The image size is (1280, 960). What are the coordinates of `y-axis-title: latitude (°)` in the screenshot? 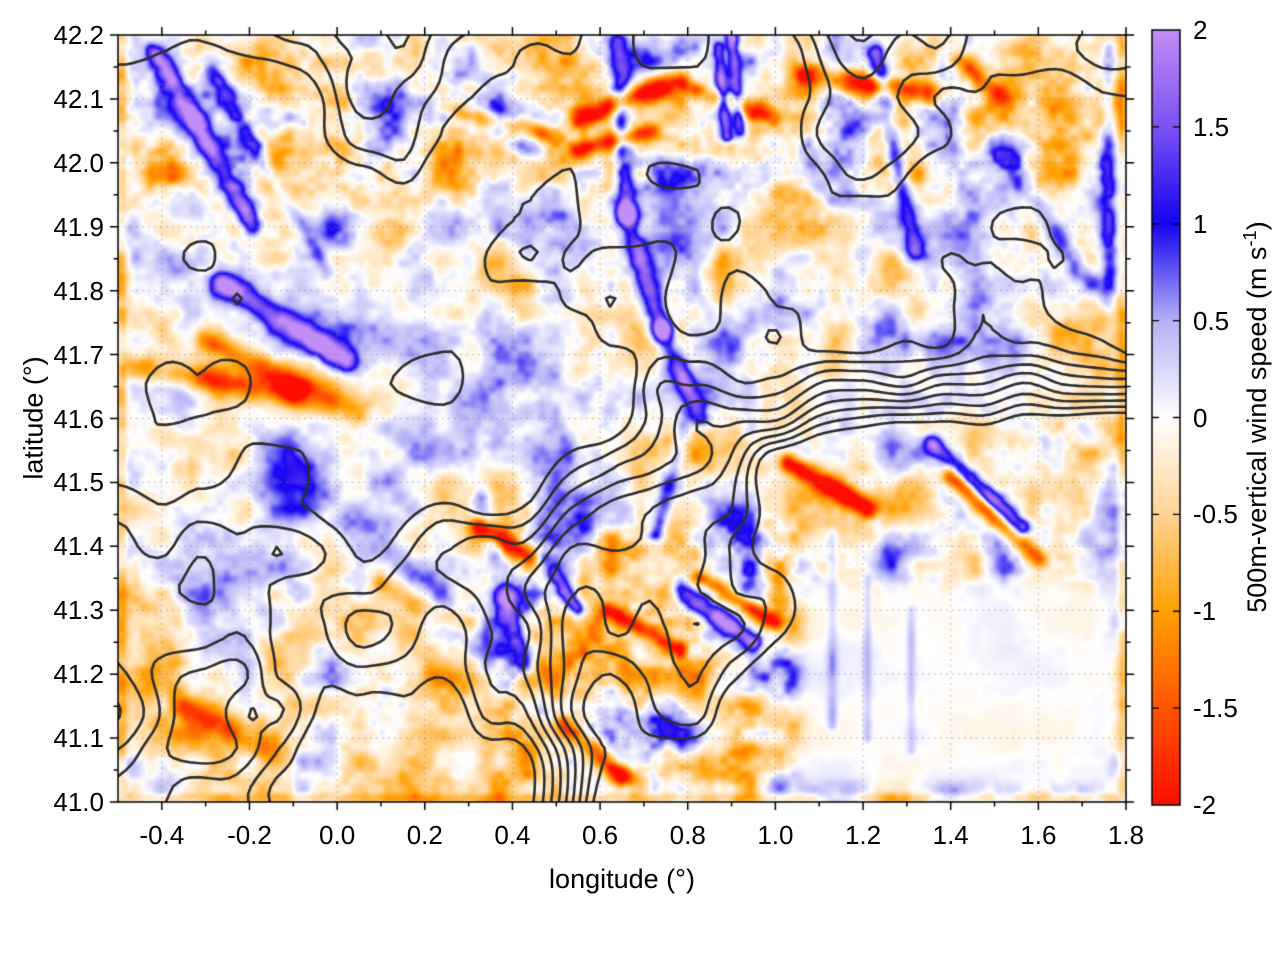 It's located at (33, 418).